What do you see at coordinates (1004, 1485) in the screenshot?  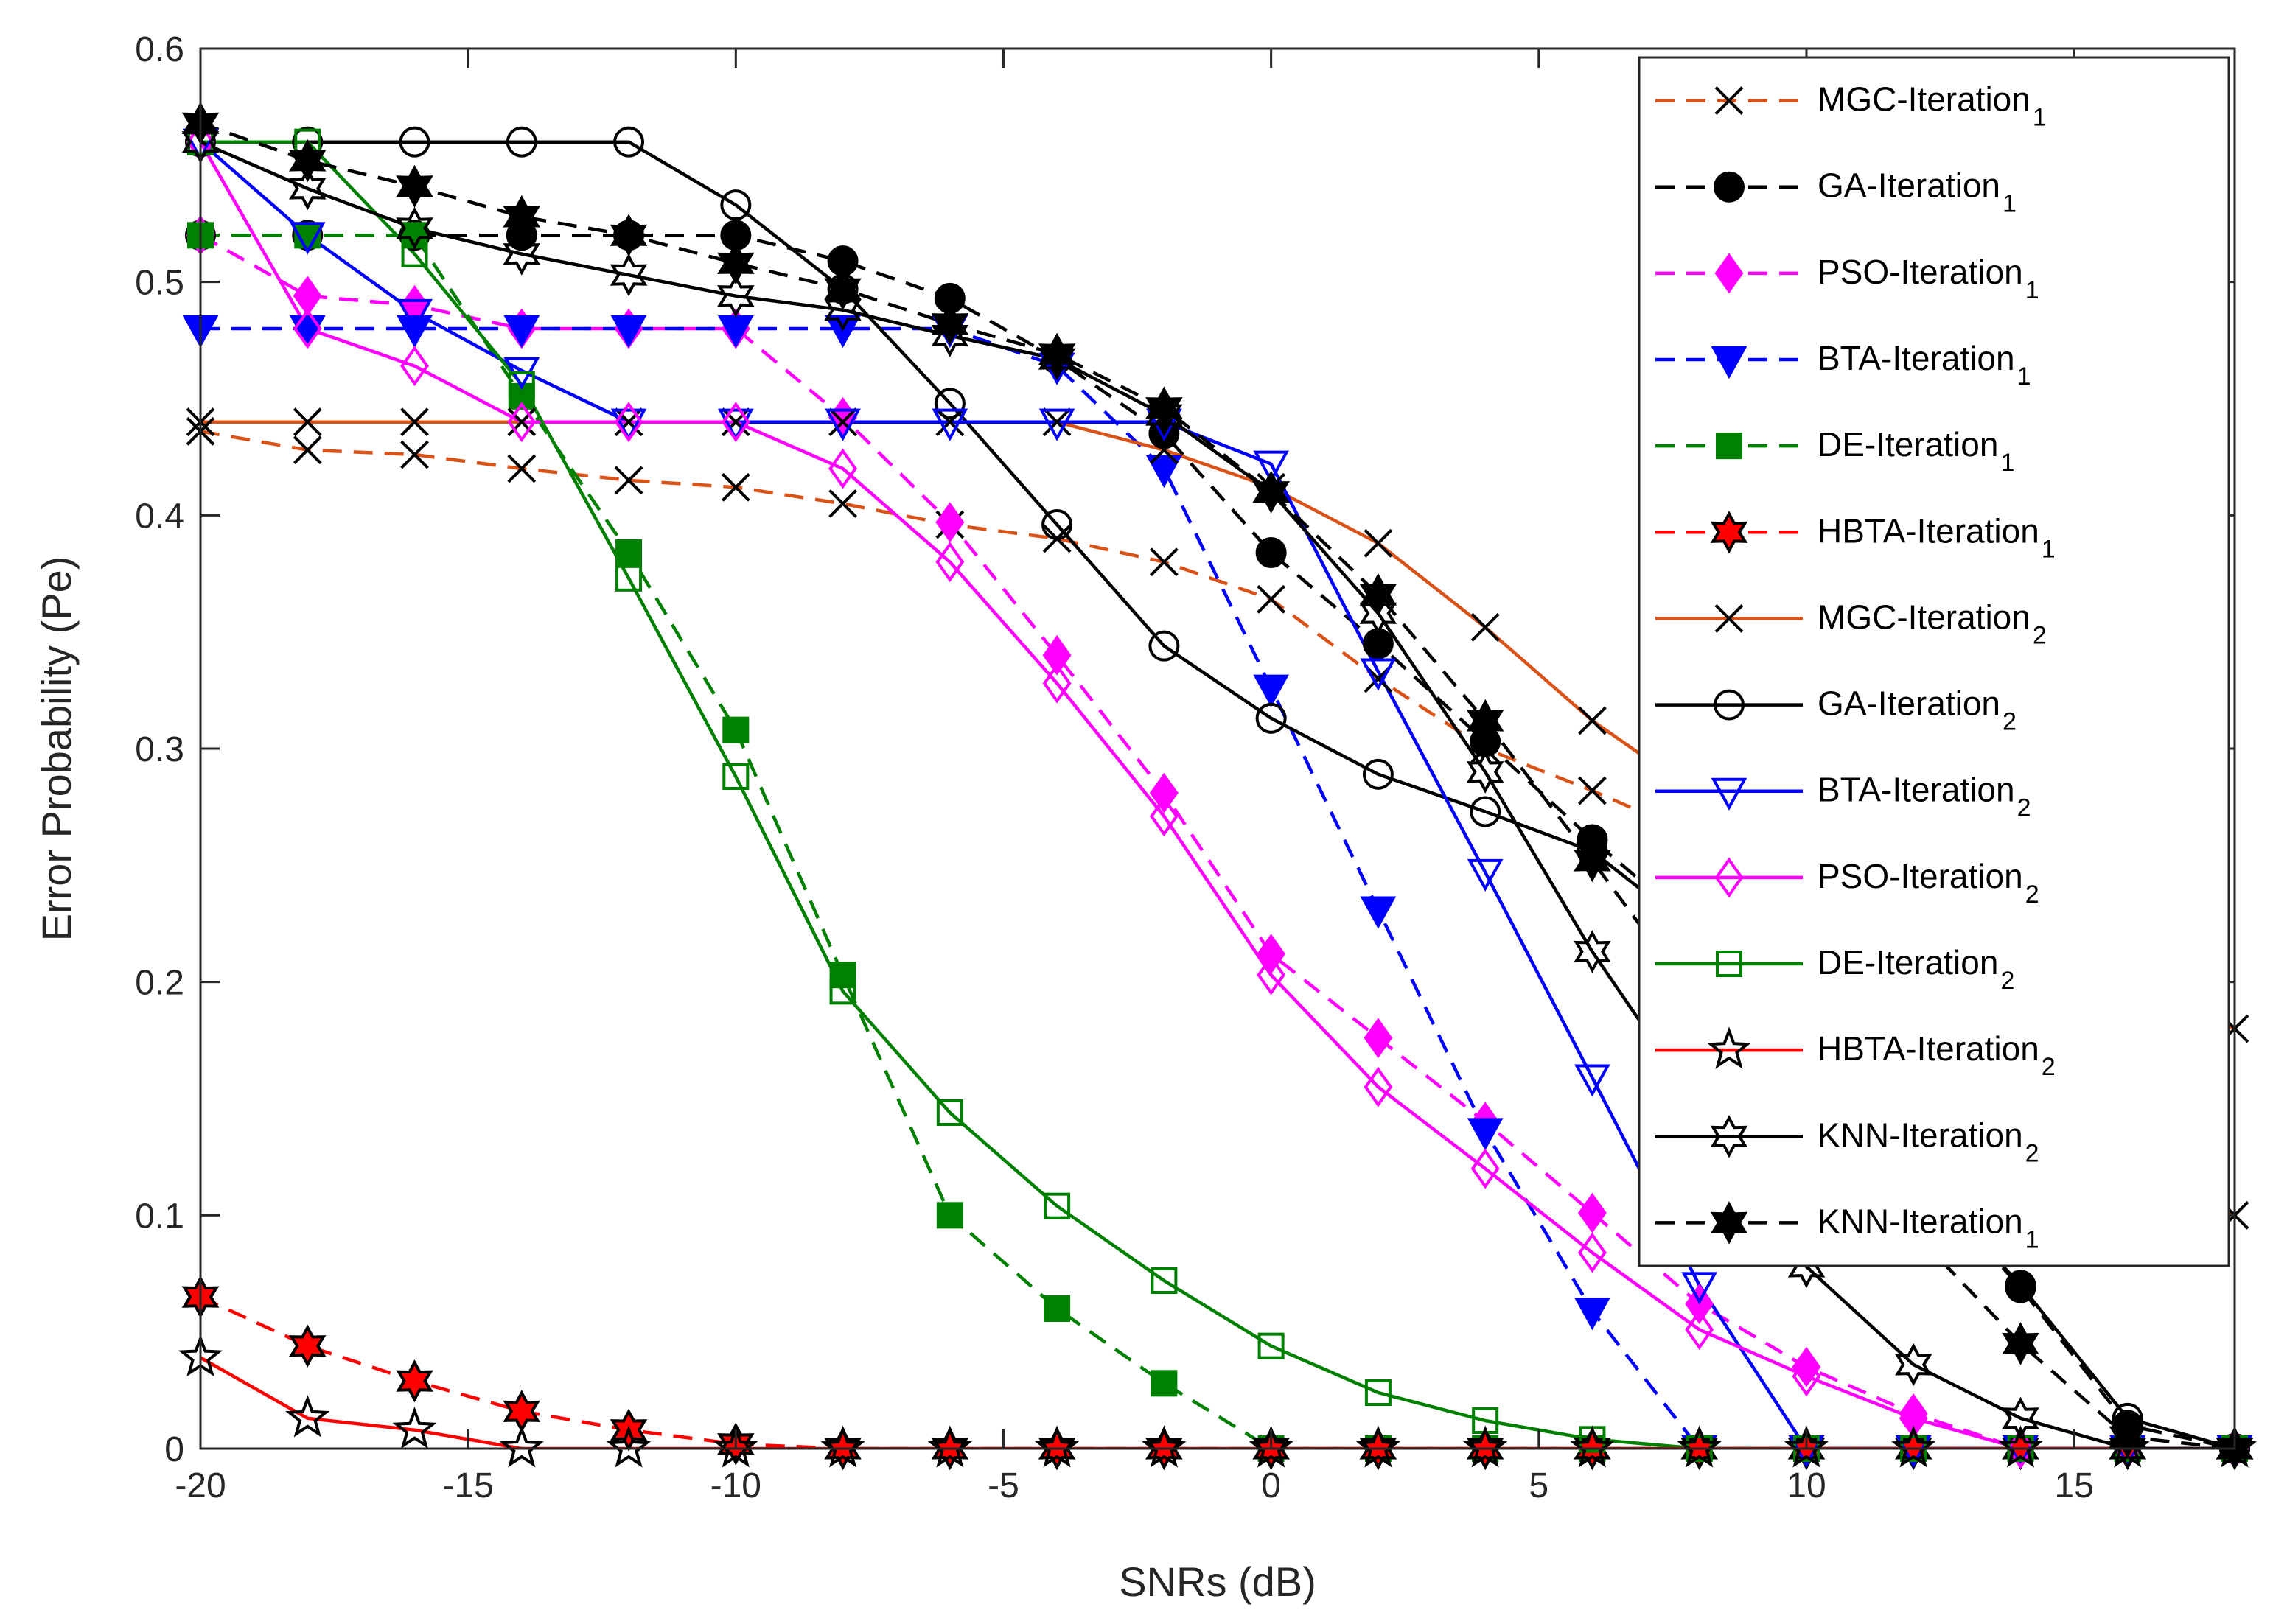 I see `x-tick-label: -5` at bounding box center [1004, 1485].